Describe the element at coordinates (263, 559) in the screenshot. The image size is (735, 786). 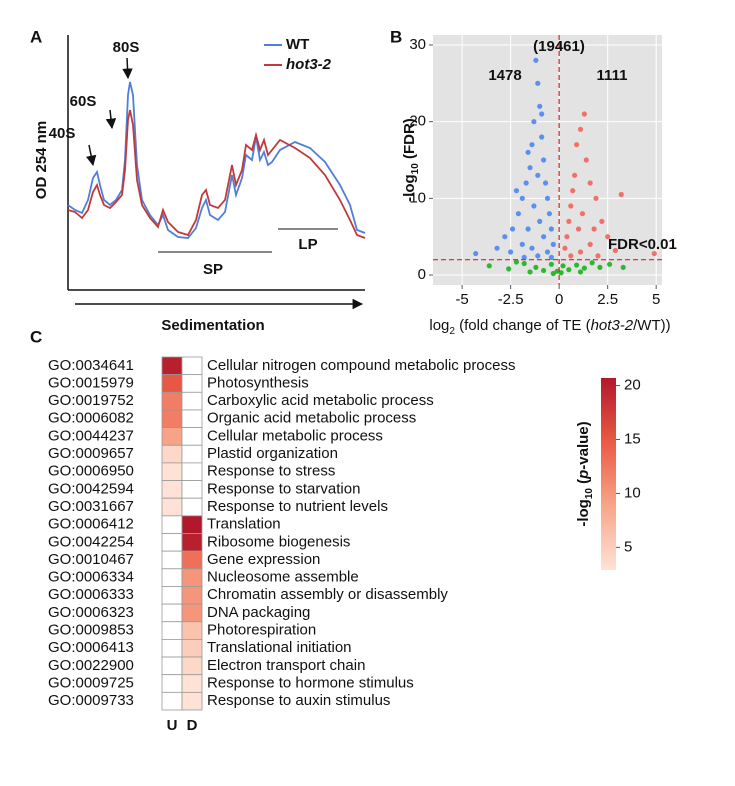
I see `row-label: Gene expression` at that location.